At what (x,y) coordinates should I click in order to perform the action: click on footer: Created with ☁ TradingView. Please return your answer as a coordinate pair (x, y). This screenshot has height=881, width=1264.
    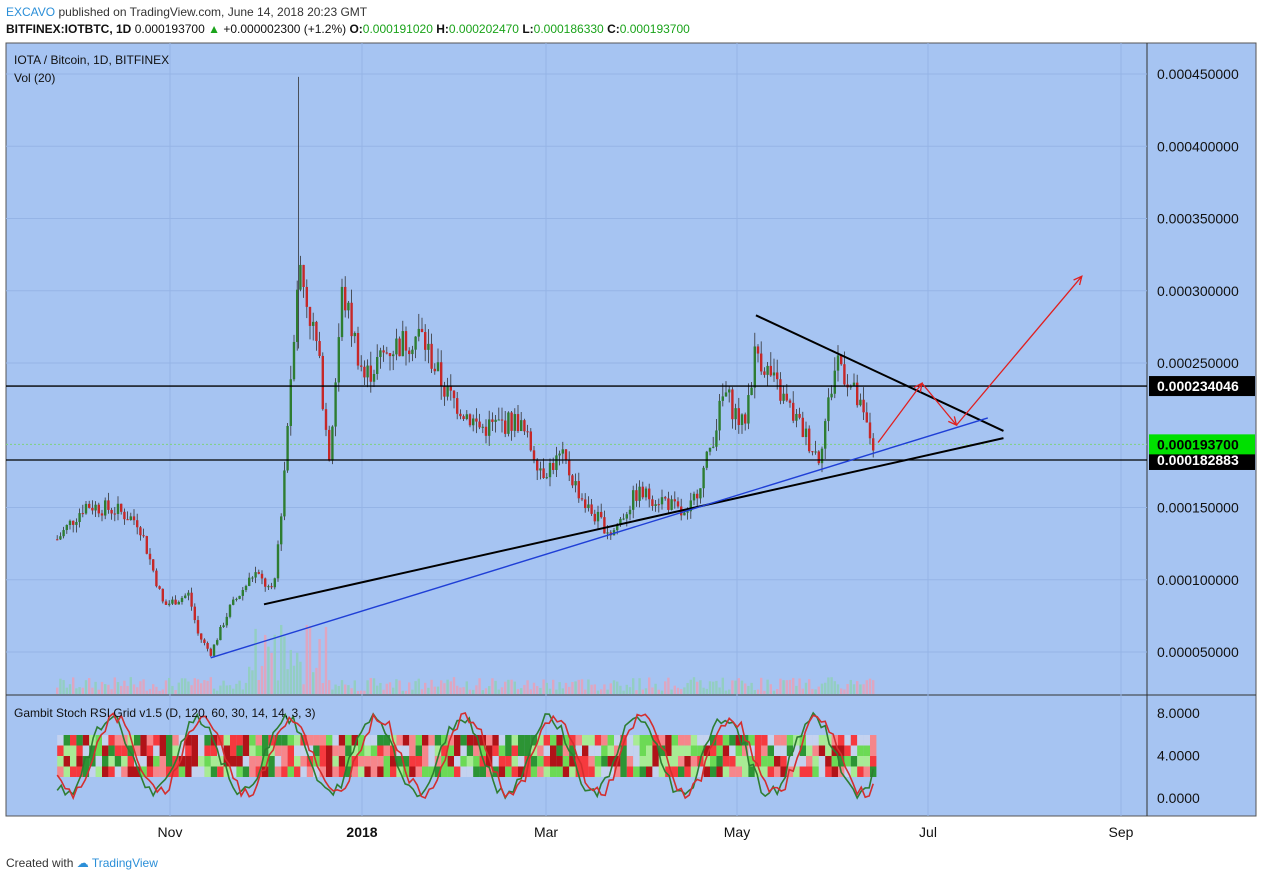
    Looking at the image, I should click on (82, 863).